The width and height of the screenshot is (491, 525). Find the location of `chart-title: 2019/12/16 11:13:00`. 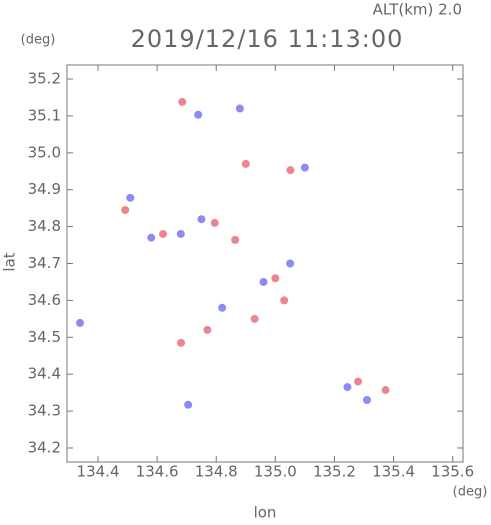

chart-title: 2019/12/16 11:13:00 is located at coordinates (267, 39).